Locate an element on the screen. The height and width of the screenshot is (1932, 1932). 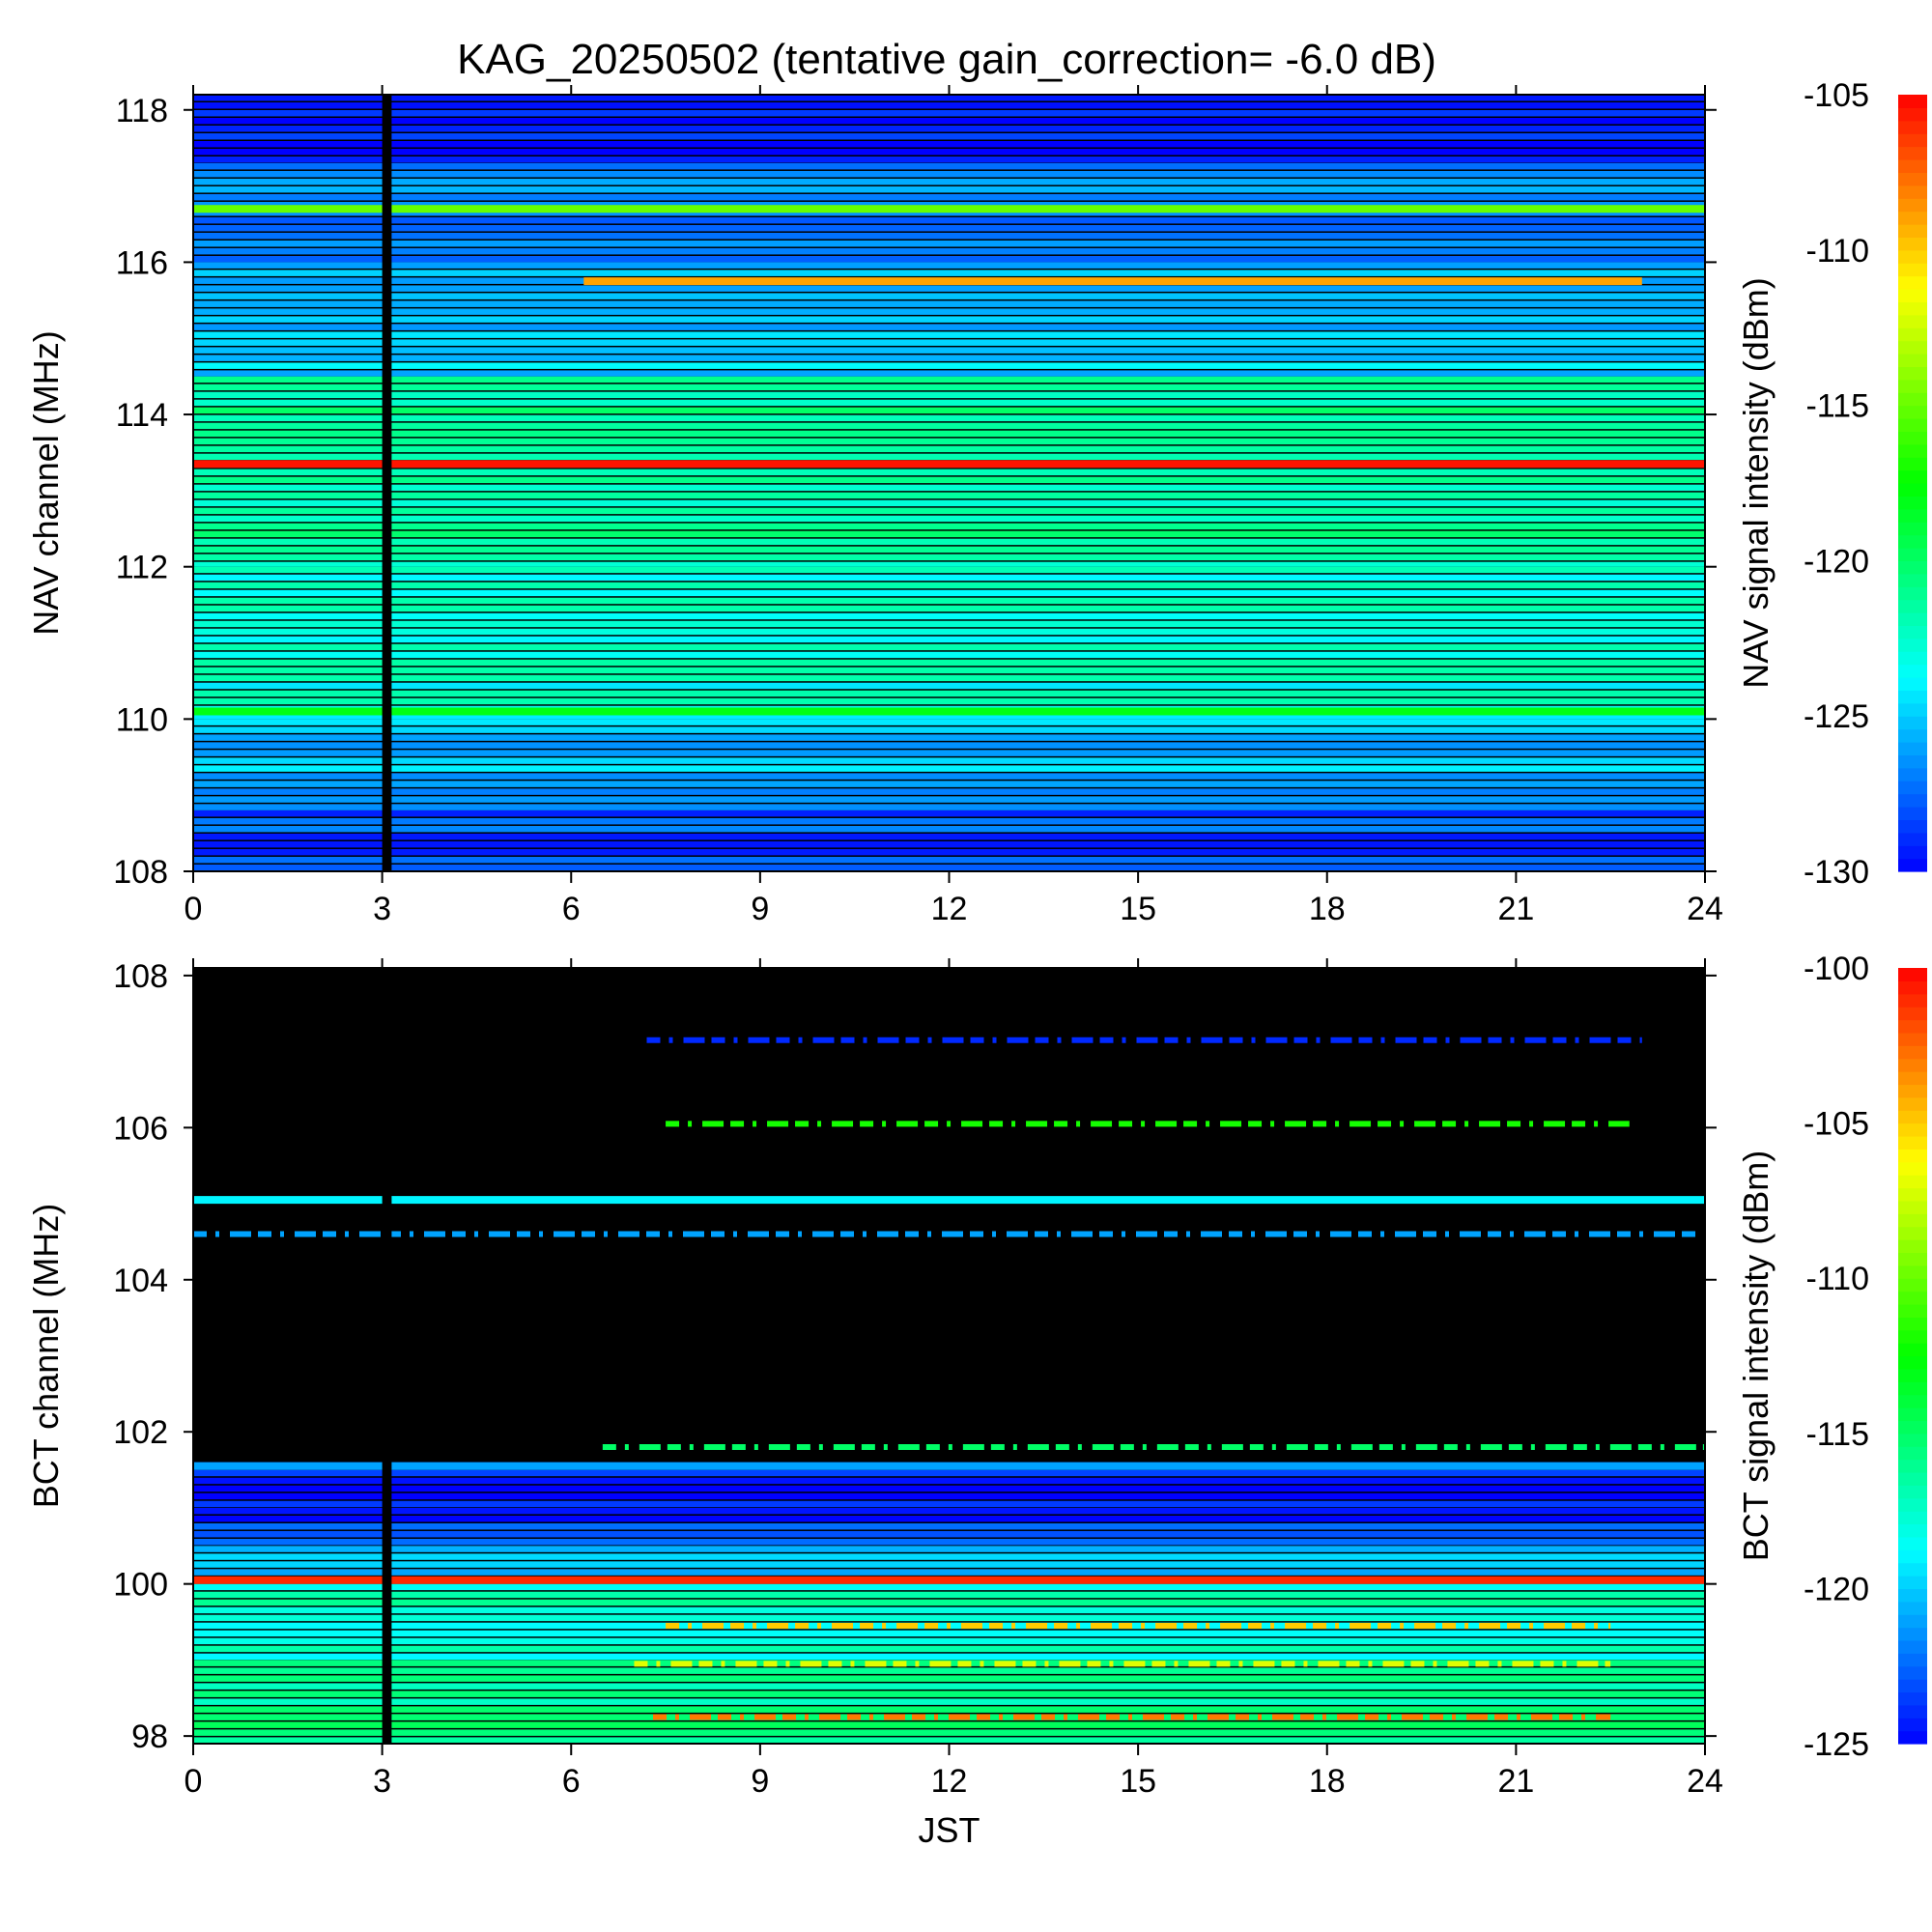
y-tick-label: 104 is located at coordinates (140, 1281).